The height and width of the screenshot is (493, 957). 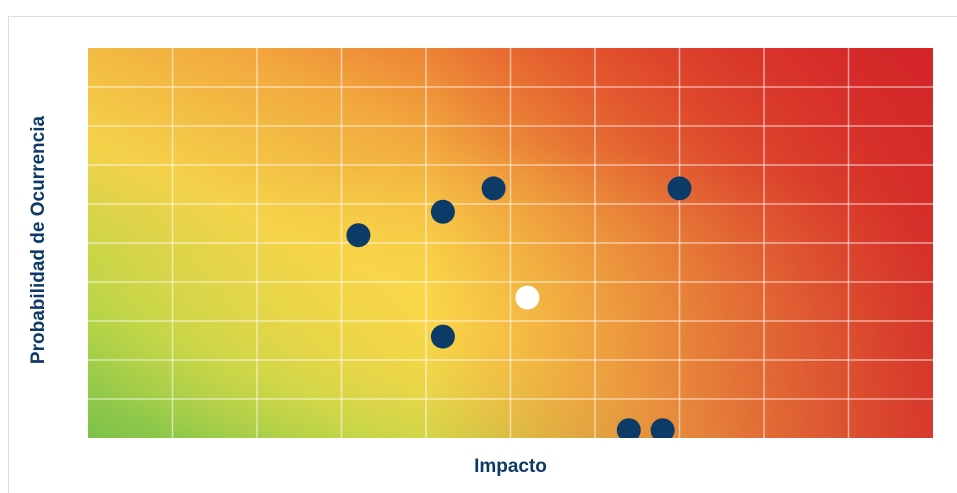 What do you see at coordinates (527, 297) in the screenshot?
I see `highlight-risk-point` at bounding box center [527, 297].